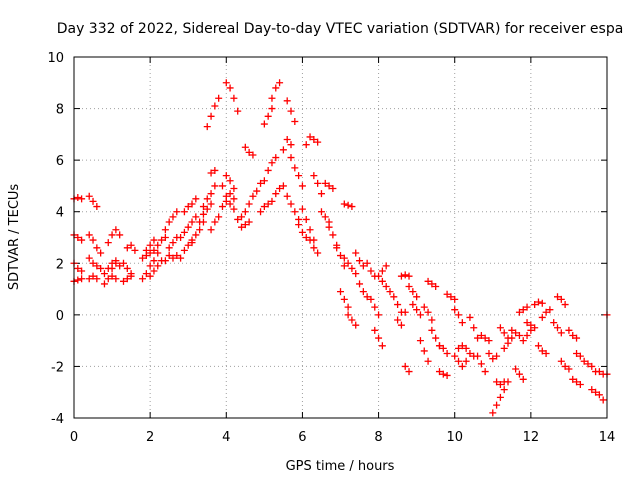  I want to click on y-tick-label: -2, so click(57, 367).